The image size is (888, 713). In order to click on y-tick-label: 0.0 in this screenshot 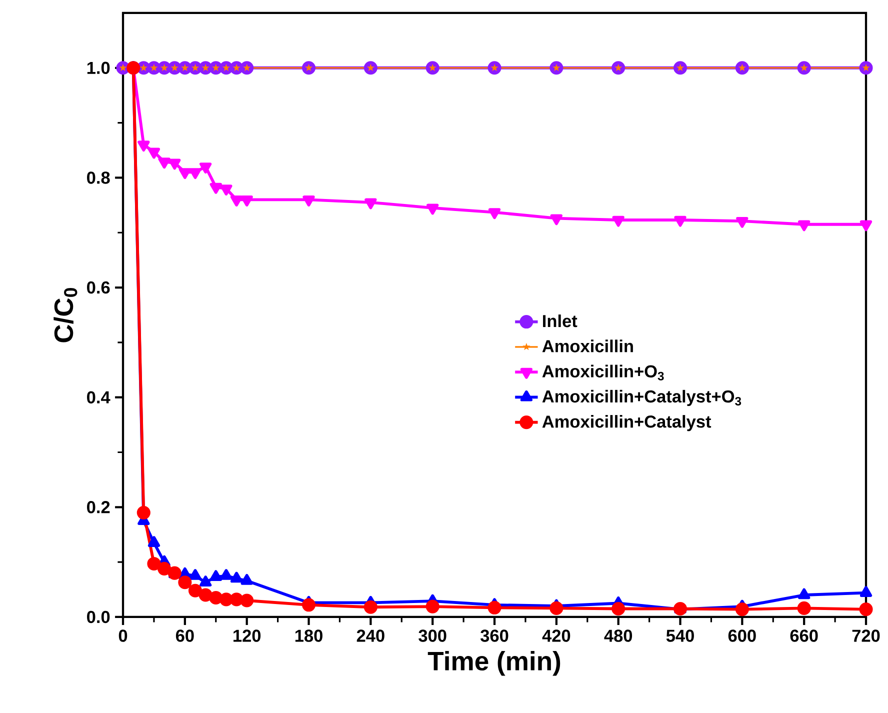, I will do `click(98, 617)`.